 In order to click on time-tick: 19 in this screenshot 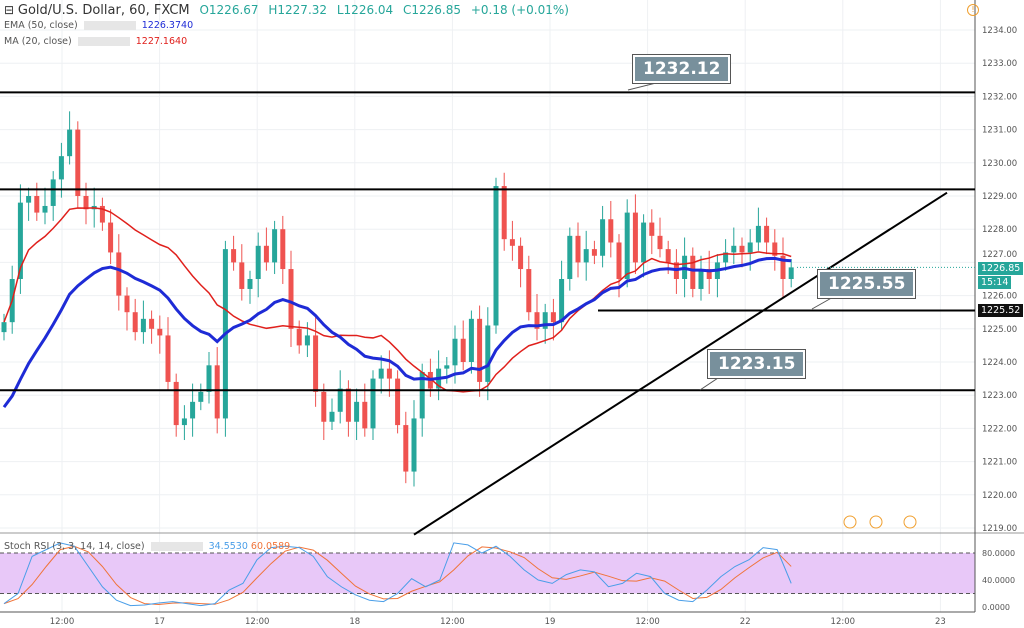, I will do `click(550, 622)`.